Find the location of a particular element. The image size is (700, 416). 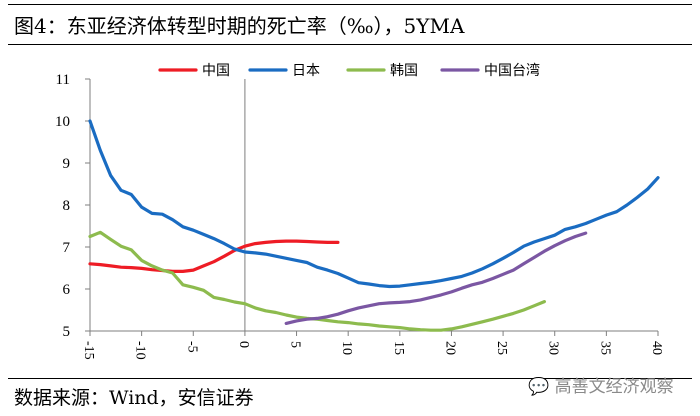

x-tick-label: 0 is located at coordinates (243, 344).